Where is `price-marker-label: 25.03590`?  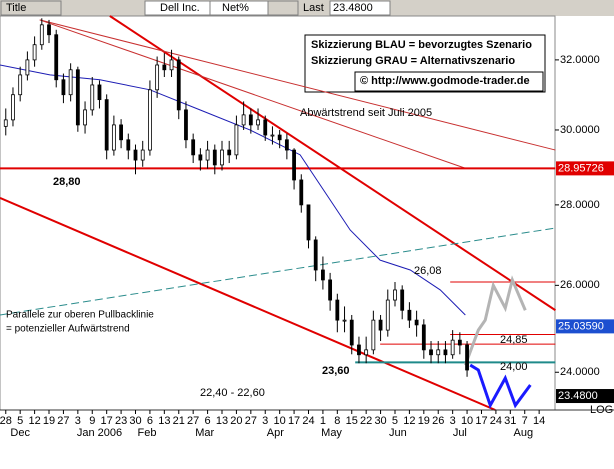 price-marker-label: 25.03590 is located at coordinates (581, 326).